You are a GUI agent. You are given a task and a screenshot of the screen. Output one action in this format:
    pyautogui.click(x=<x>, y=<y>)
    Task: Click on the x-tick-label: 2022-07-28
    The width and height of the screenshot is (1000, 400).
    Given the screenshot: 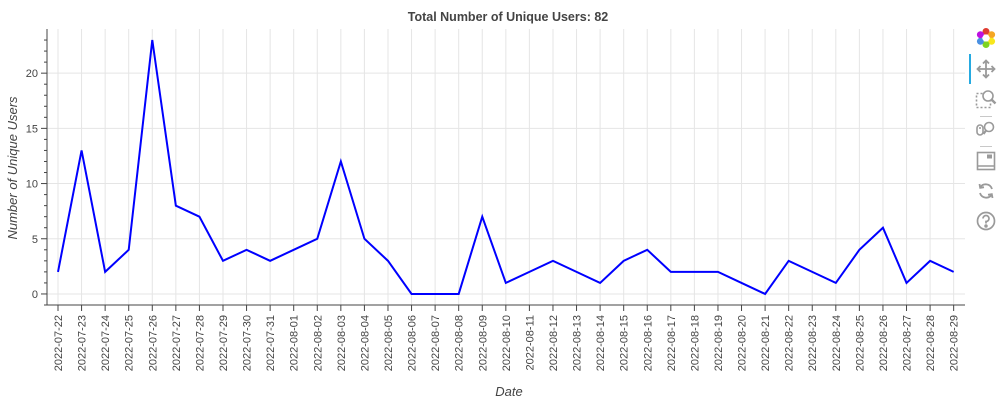 What is the action you would take?
    pyautogui.click(x=200, y=343)
    